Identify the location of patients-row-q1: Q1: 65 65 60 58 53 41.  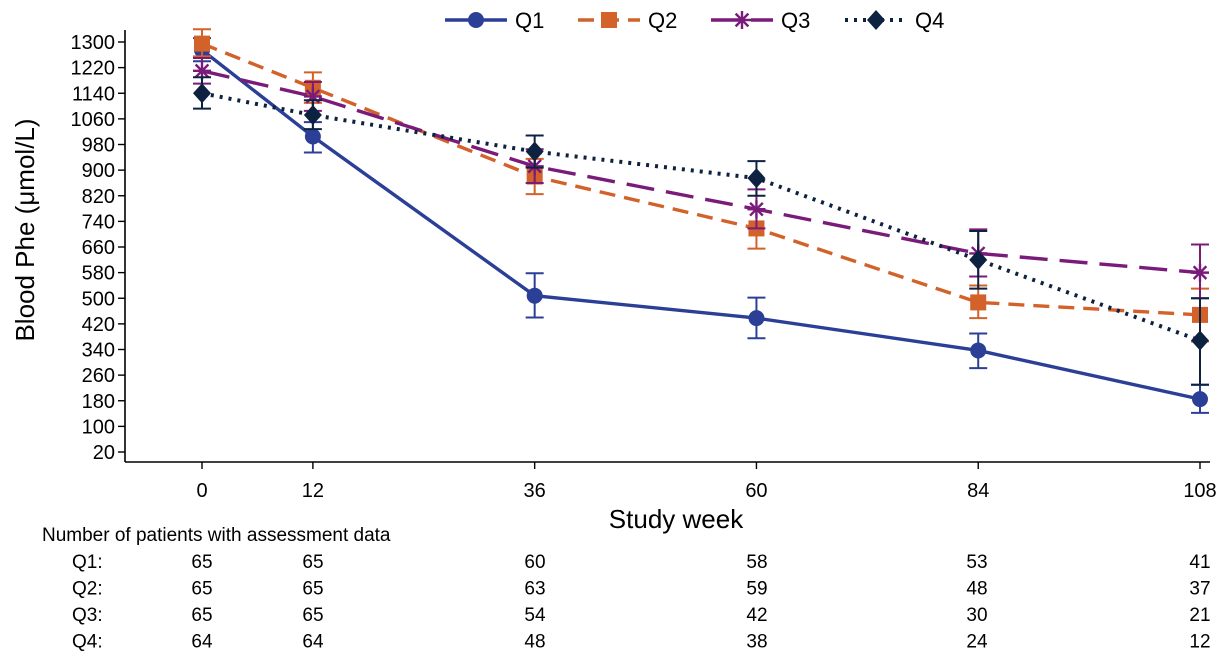
(641, 562).